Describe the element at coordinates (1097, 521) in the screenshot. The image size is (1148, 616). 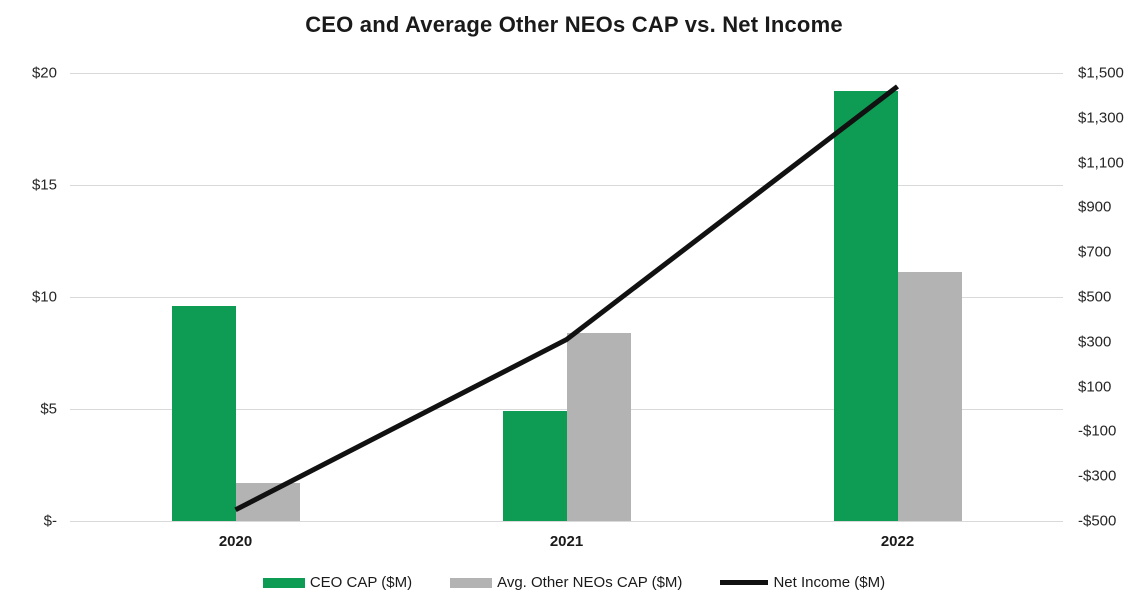
I see `right-axis-tick: -$500` at that location.